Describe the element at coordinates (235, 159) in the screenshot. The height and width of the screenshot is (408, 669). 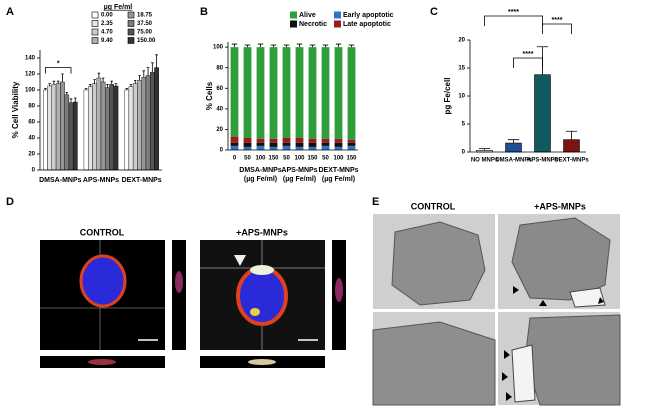
I see `x-tick-label: 0` at that location.